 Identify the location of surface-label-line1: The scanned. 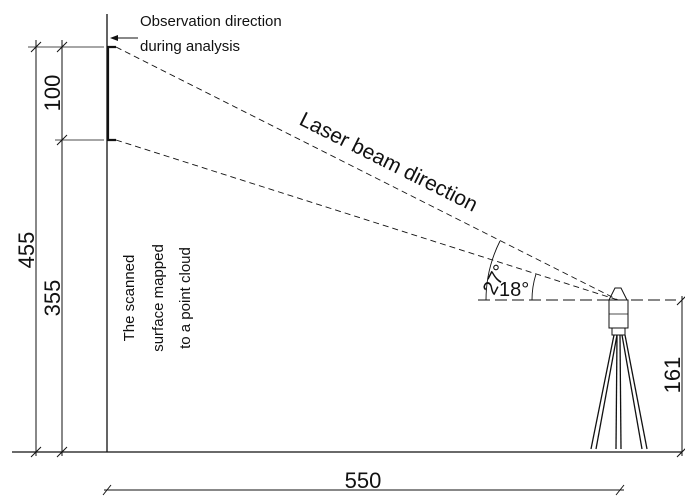
(129, 298).